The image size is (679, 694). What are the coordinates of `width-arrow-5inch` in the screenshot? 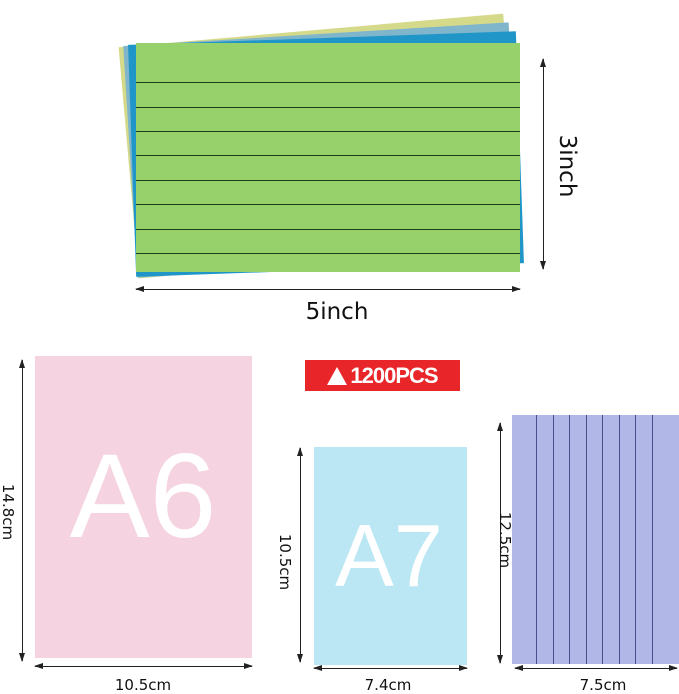 It's located at (328, 289).